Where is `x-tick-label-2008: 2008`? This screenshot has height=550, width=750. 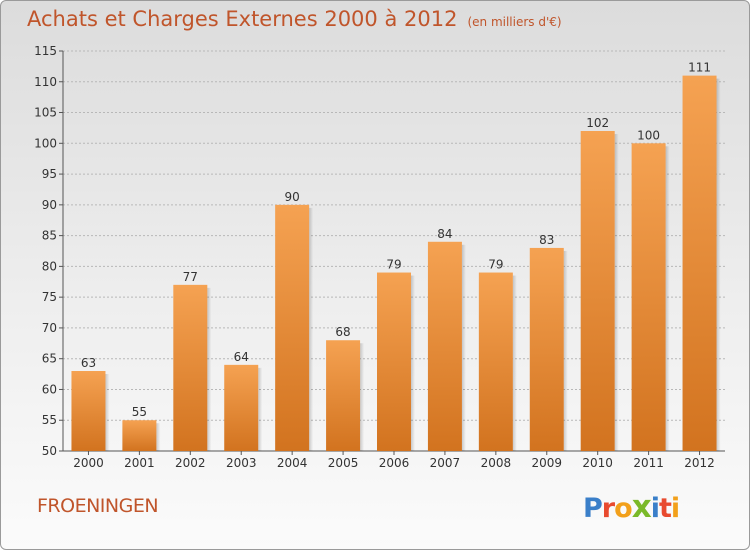
x-tick-label-2008: 2008 is located at coordinates (496, 463).